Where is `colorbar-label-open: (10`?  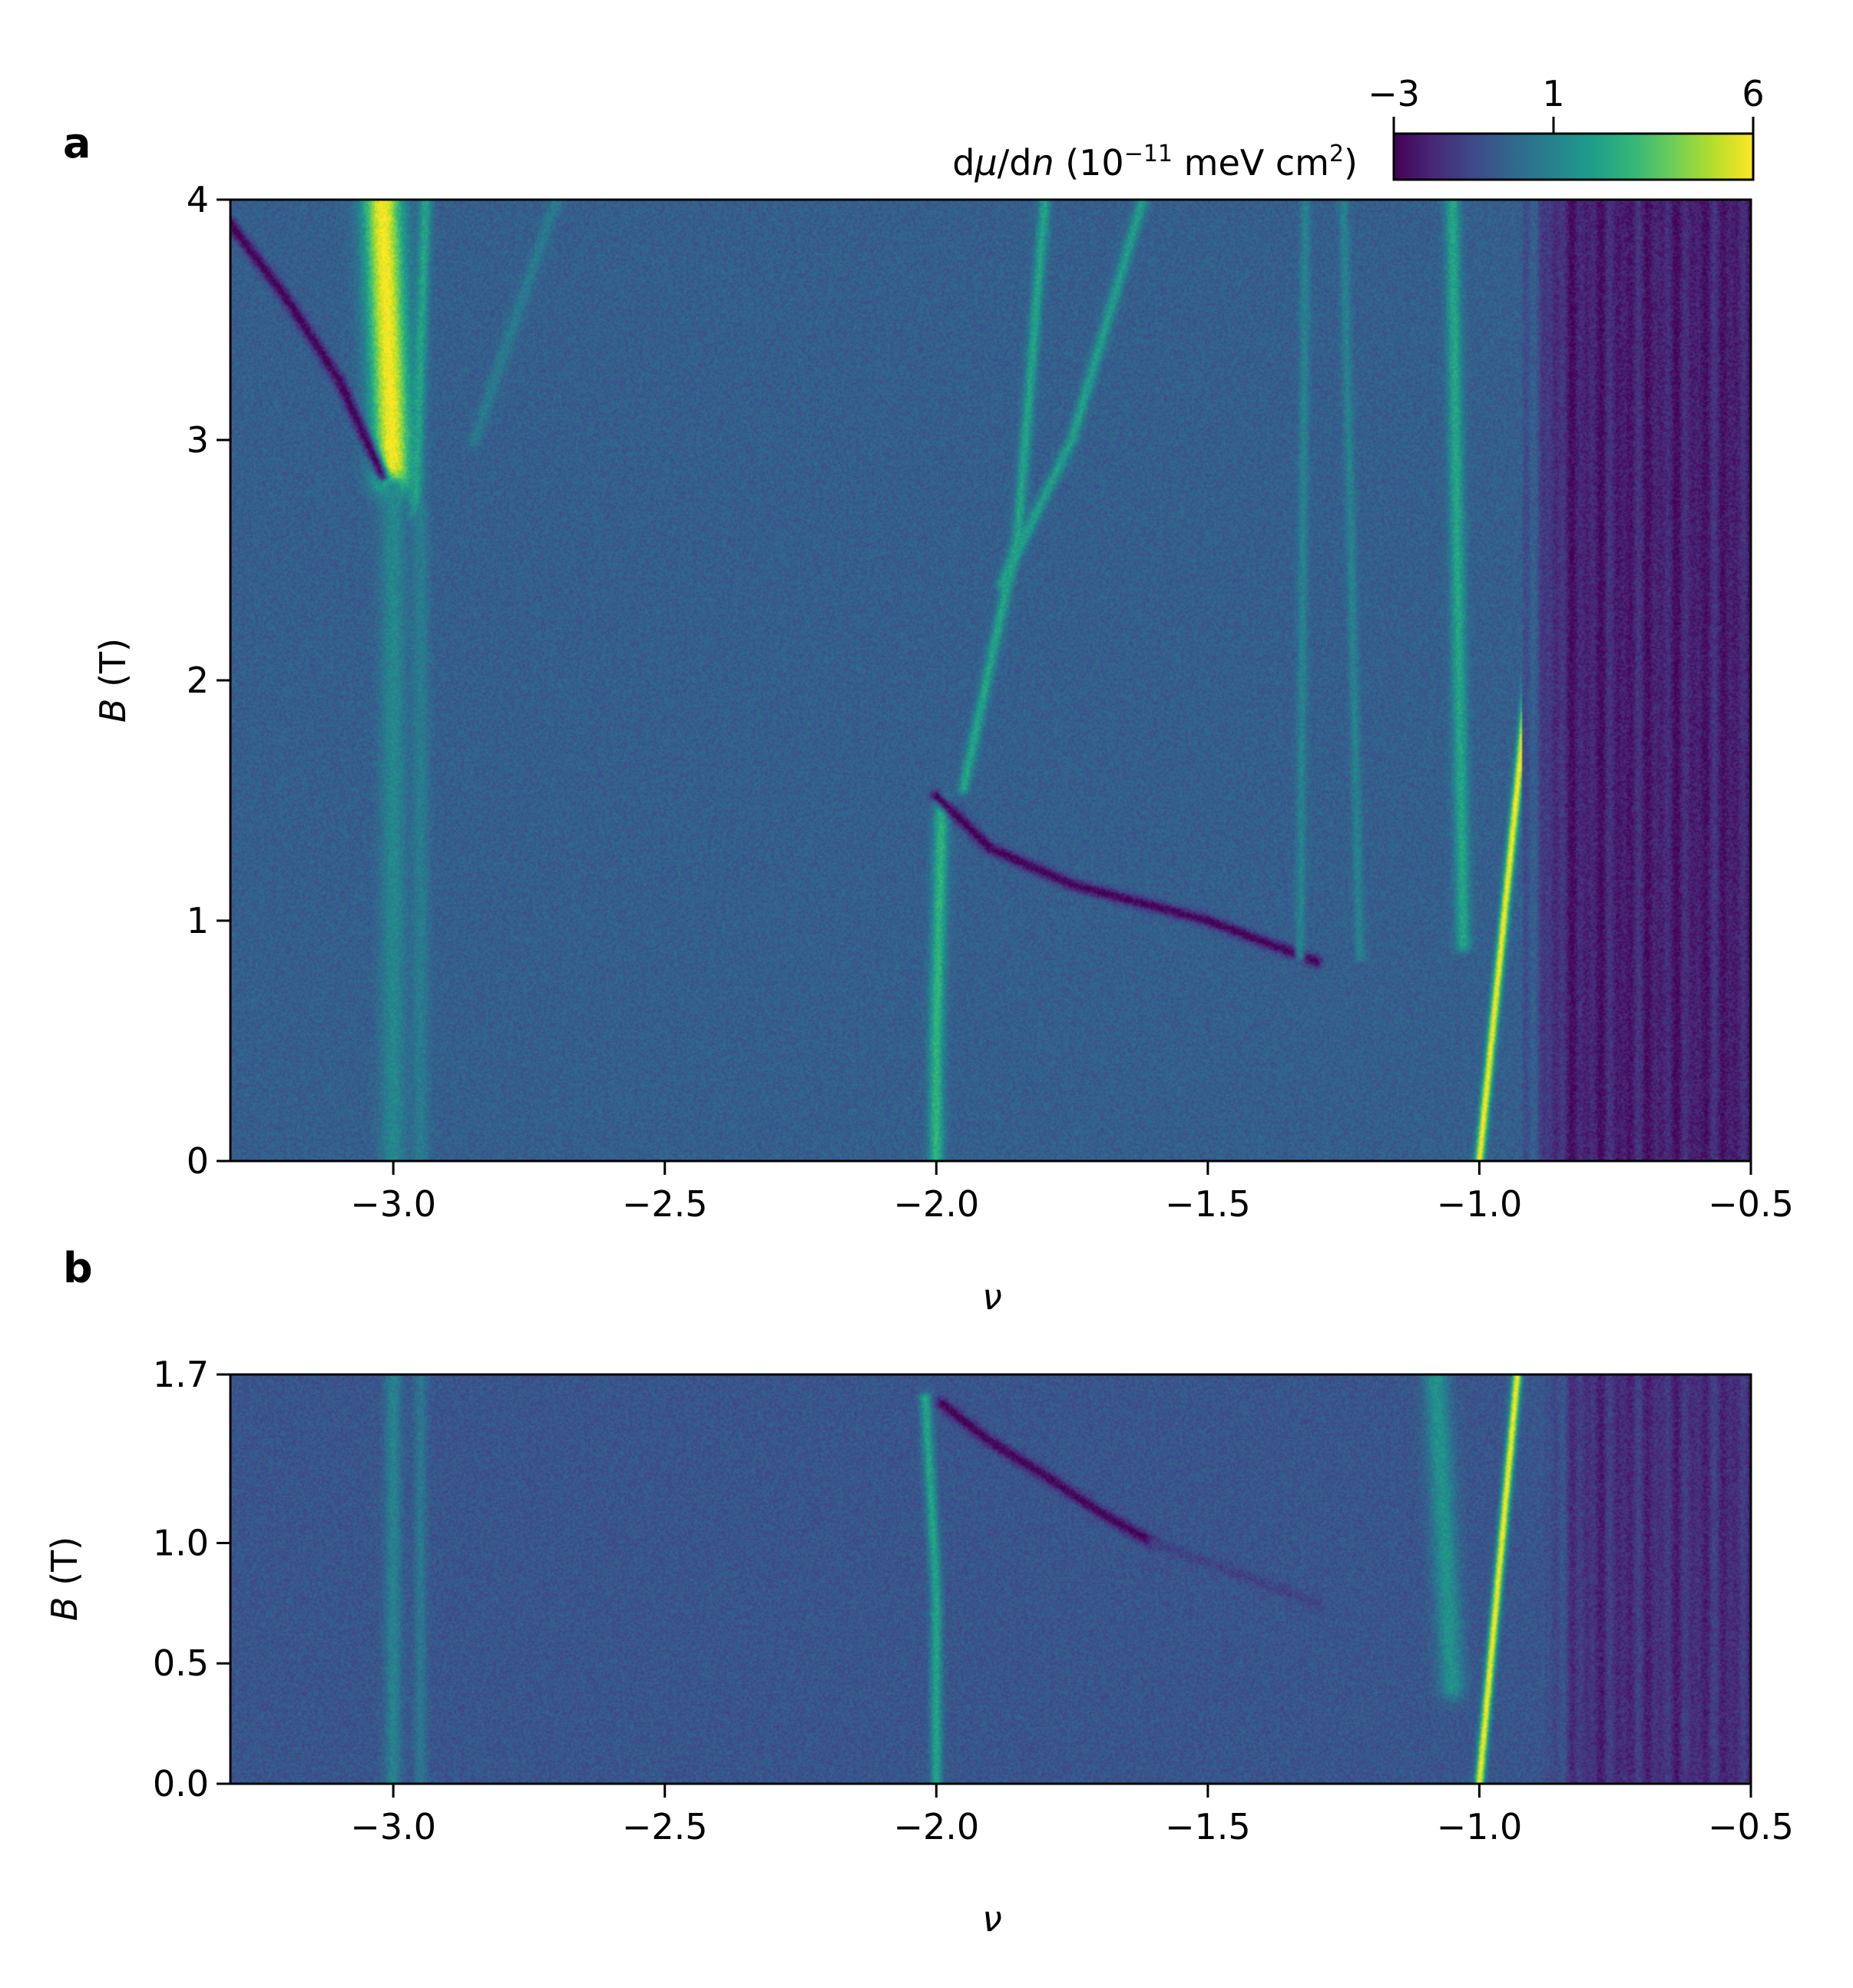 colorbar-label-open: (10 is located at coordinates (1089, 163).